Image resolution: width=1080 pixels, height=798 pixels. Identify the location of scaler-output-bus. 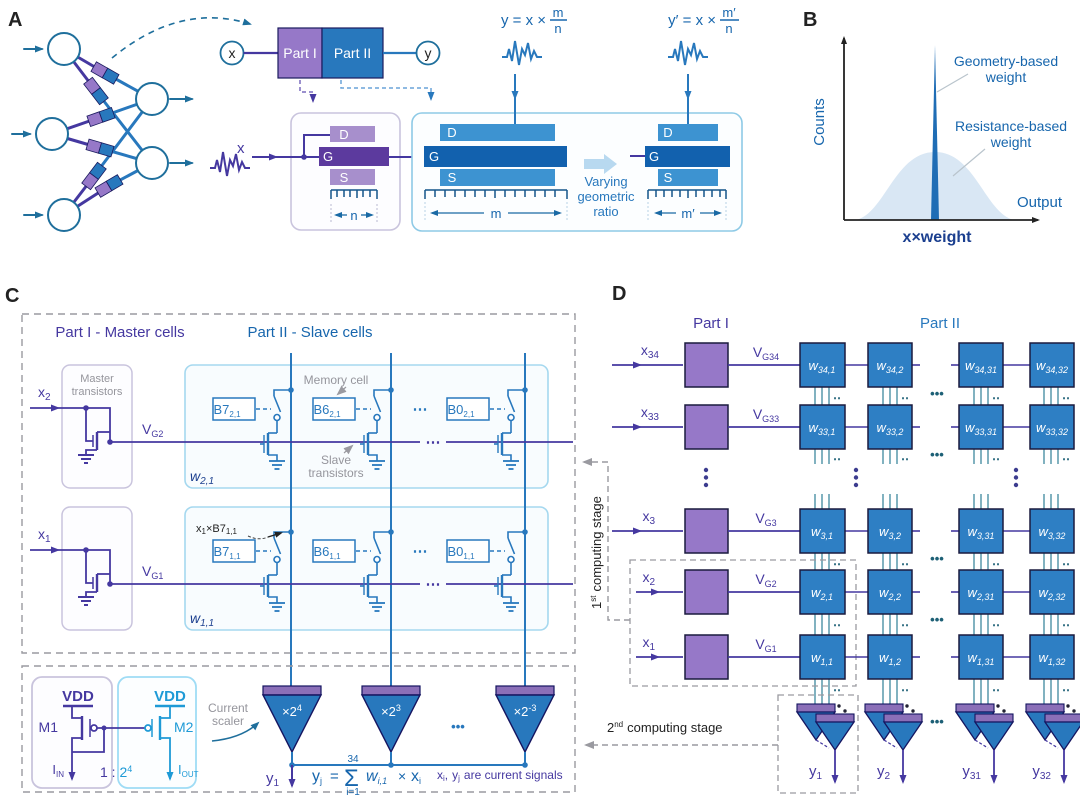
(408, 759).